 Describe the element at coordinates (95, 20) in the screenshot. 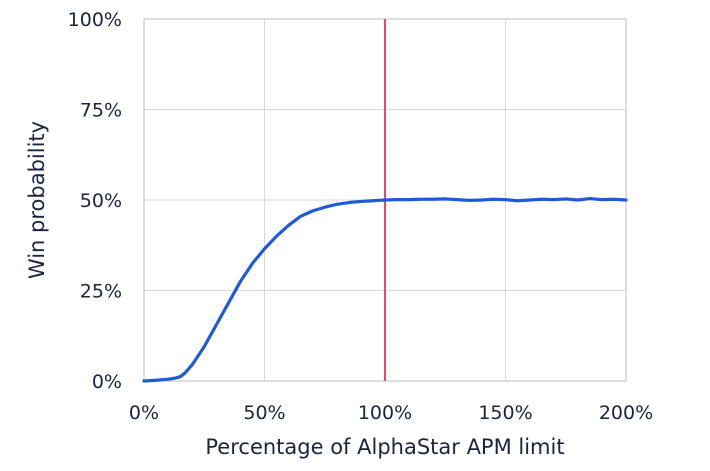

I see `y-tick-label: 100%` at that location.